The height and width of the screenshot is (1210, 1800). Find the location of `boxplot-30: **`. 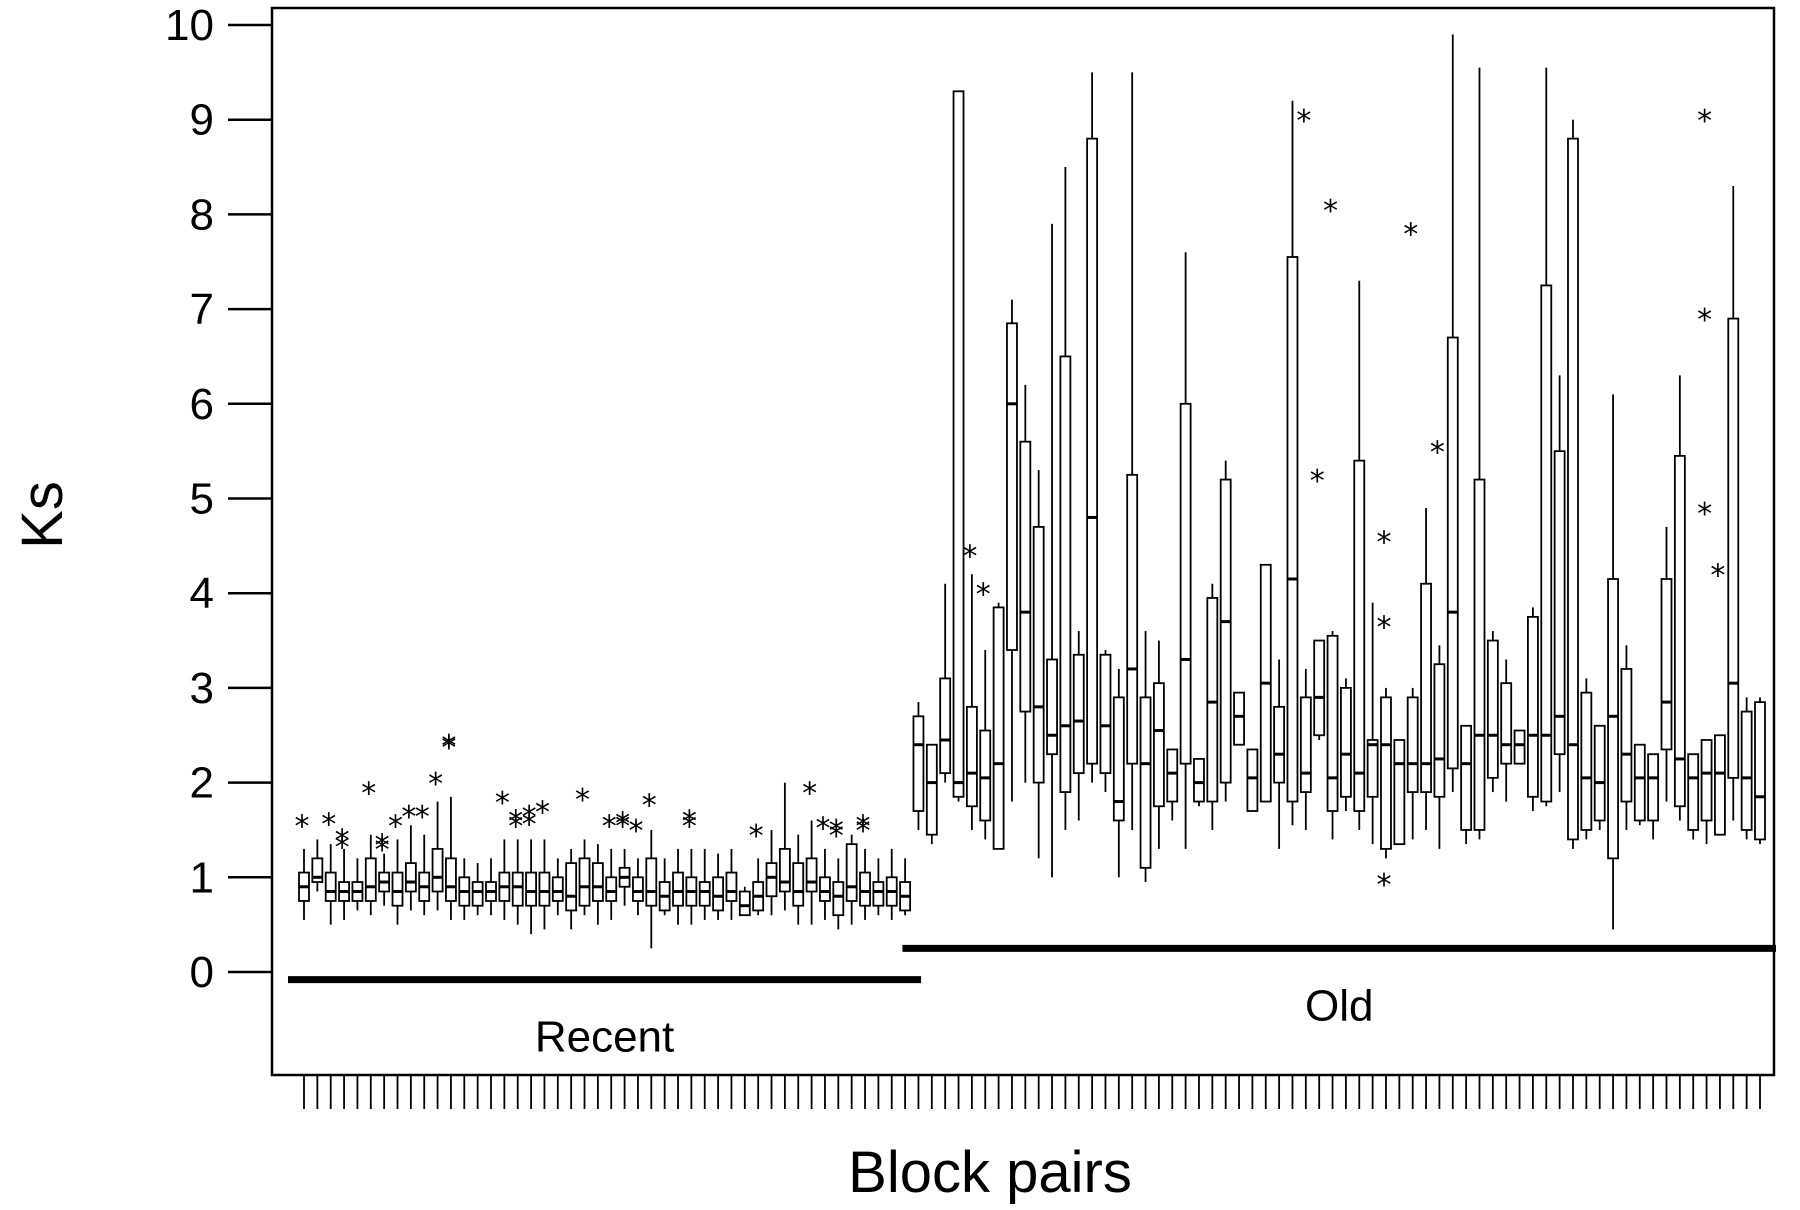

boxplot-30: ** is located at coordinates (690, 865).